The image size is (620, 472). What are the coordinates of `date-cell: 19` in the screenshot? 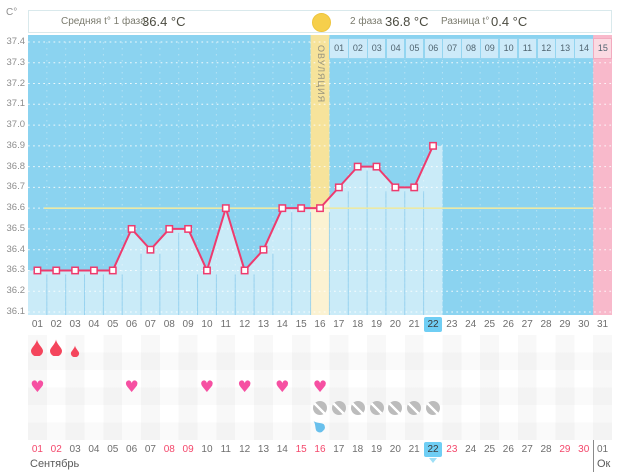 It's located at (376, 449).